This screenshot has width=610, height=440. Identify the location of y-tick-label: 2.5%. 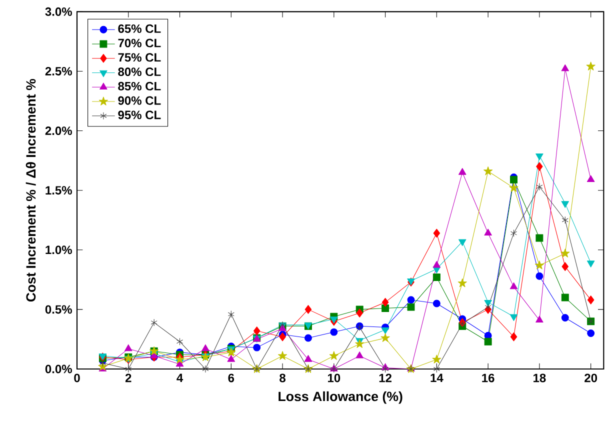
(58, 71).